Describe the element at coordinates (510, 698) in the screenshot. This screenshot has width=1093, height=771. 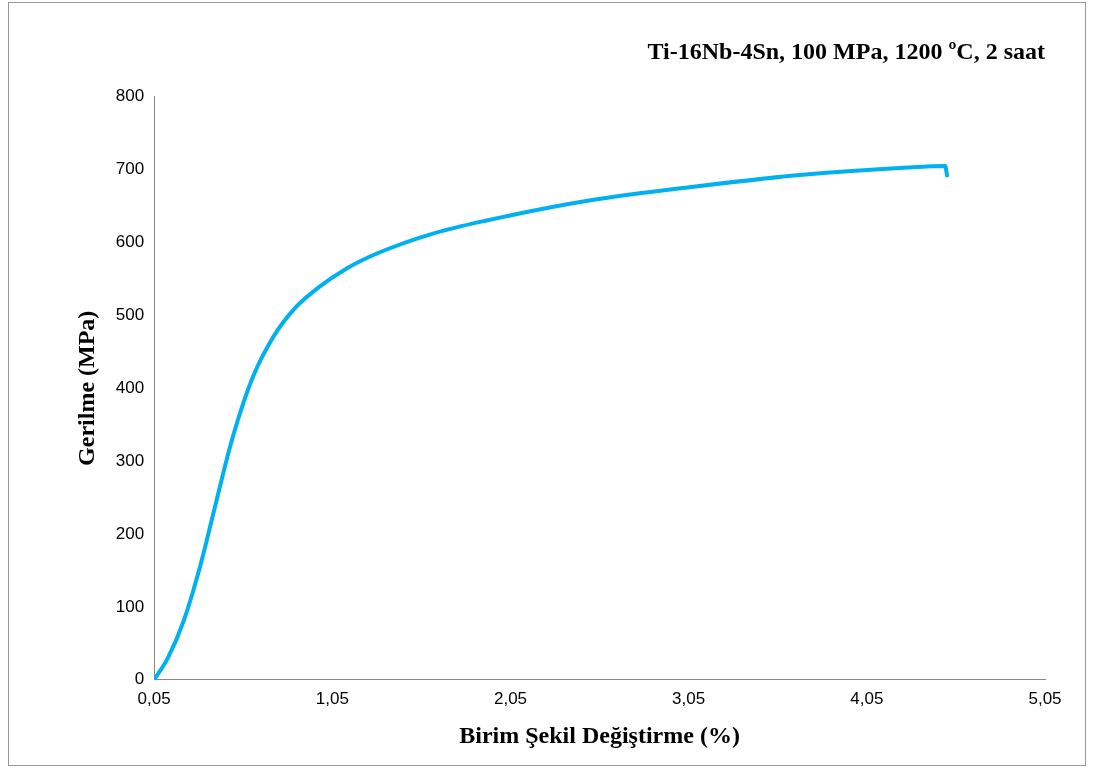
I see `x-tick-label: 2,05` at that location.